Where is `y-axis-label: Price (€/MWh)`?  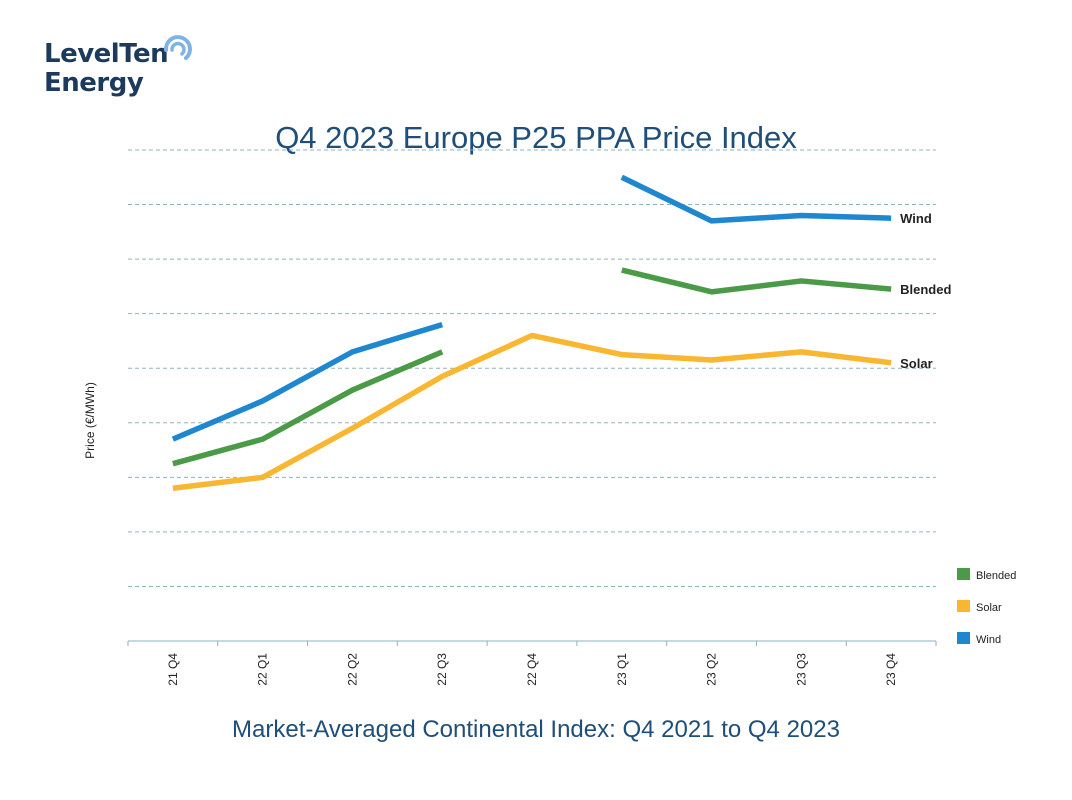 y-axis-label: Price (€/MWh) is located at coordinates (90, 420).